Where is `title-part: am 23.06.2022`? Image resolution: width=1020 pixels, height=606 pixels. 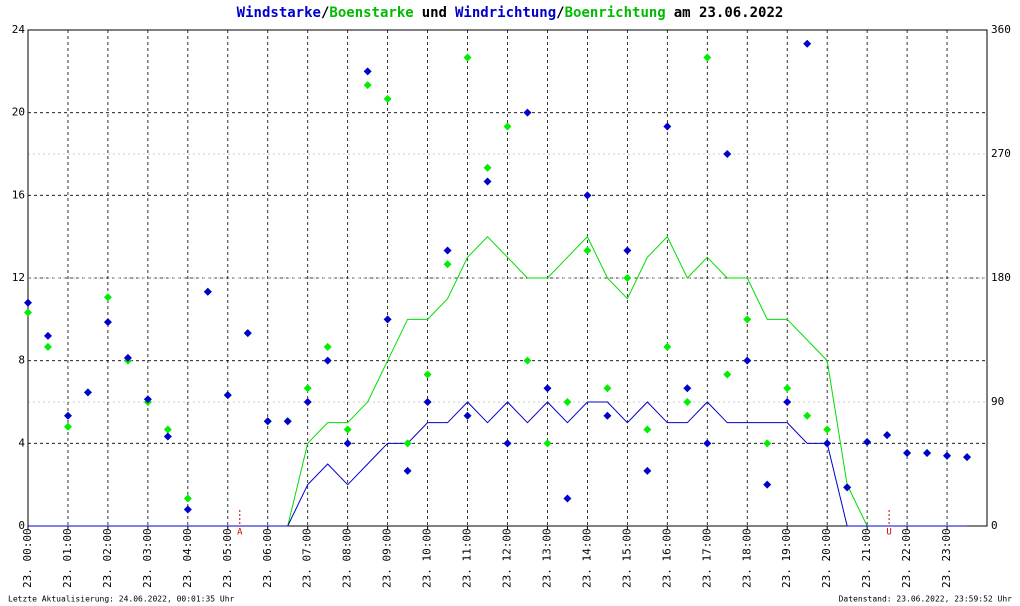
title-part: am 23.06.2022 is located at coordinates (729, 13).